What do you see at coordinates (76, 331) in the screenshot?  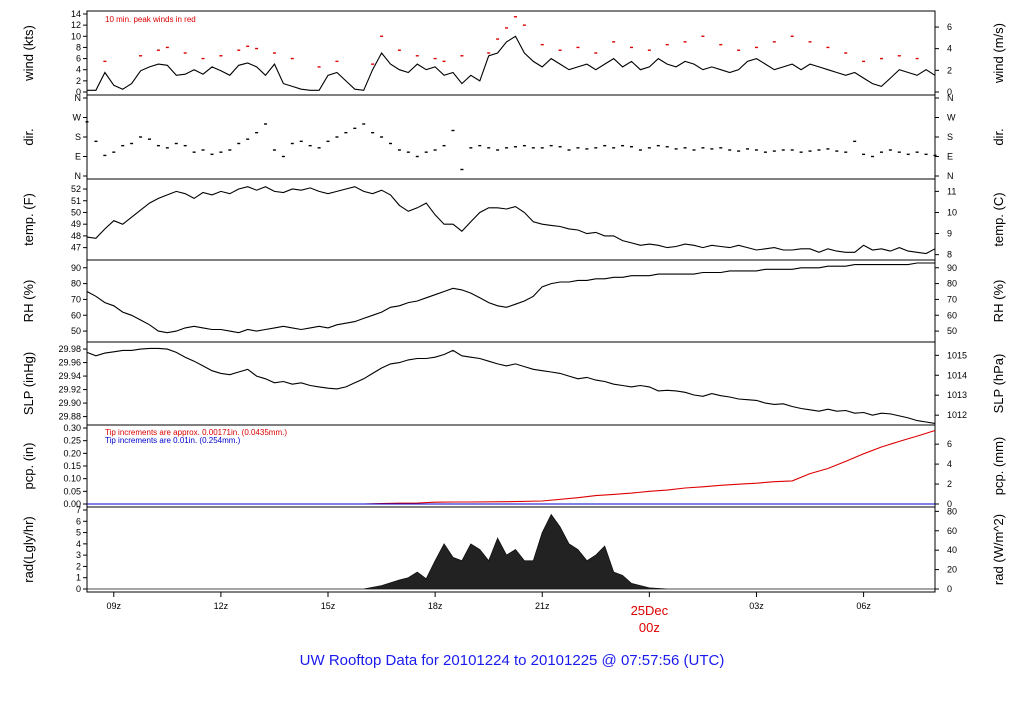 I see `rh-left-tick-label: 50` at bounding box center [76, 331].